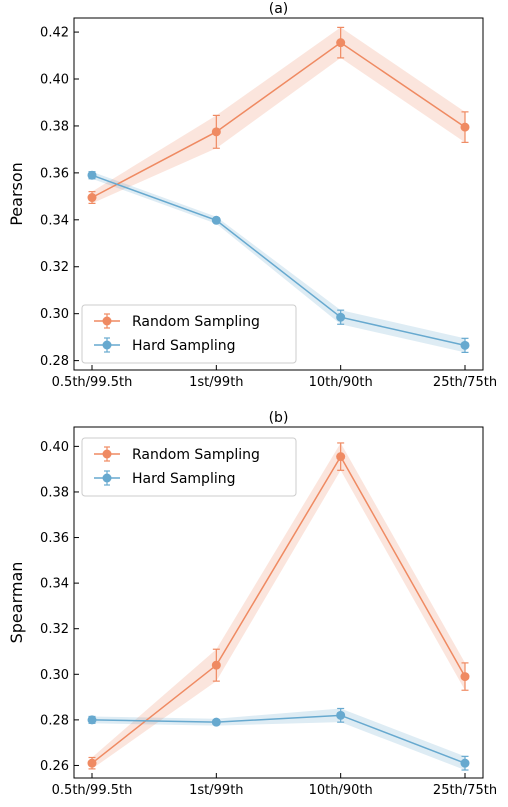 The width and height of the screenshot is (508, 807). Describe the element at coordinates (16, 603) in the screenshot. I see `y-axis-label: Spearman` at that location.